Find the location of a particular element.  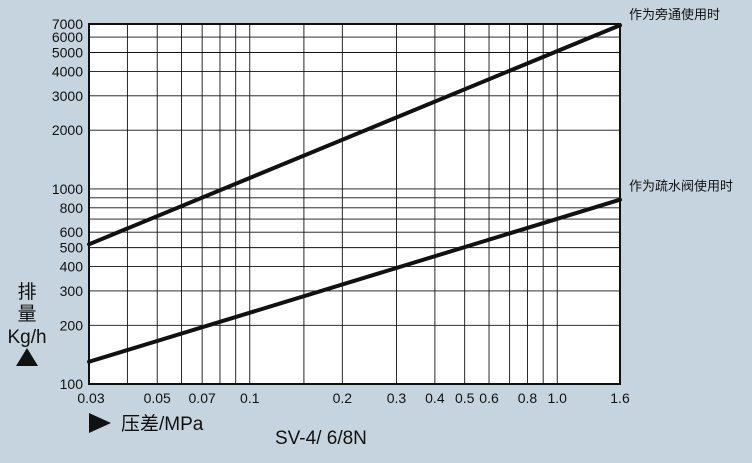

x-tick-label: 0.03 is located at coordinates (90, 398).